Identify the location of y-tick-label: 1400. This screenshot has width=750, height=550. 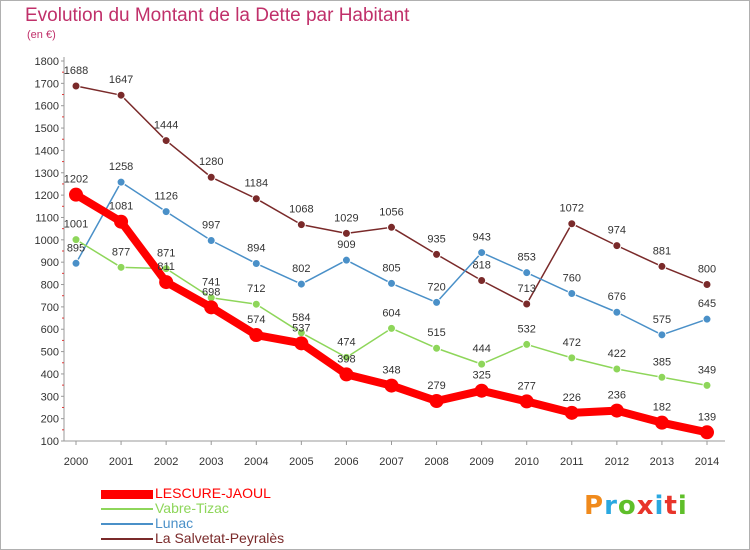
(47, 151).